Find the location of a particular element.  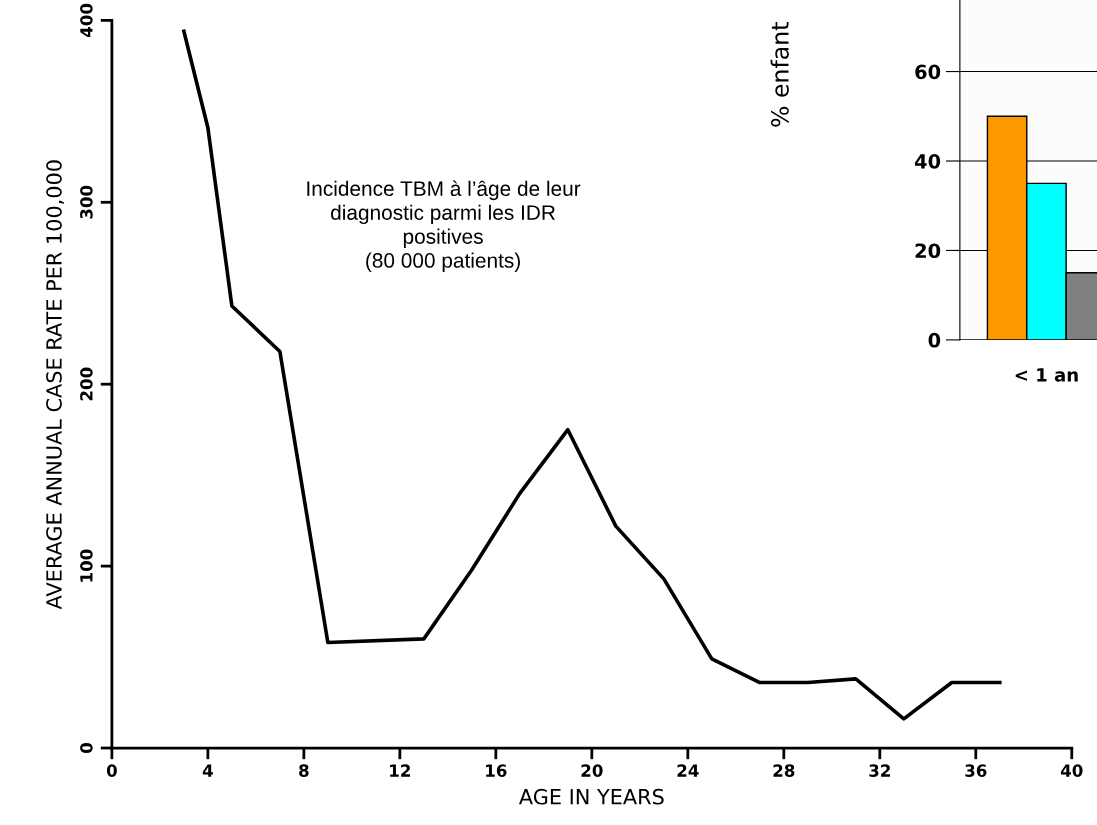

y-tick-label: 200 is located at coordinates (86, 384).